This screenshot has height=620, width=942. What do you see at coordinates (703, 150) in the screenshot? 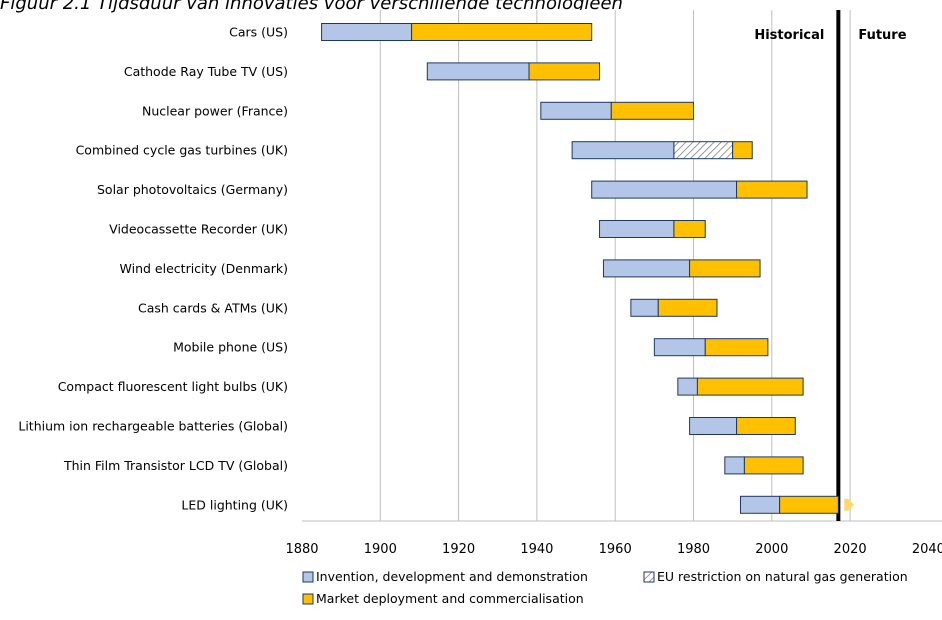
I see `bar-restriction-combined-cycle-gas-turbines-uk` at bounding box center [703, 150].